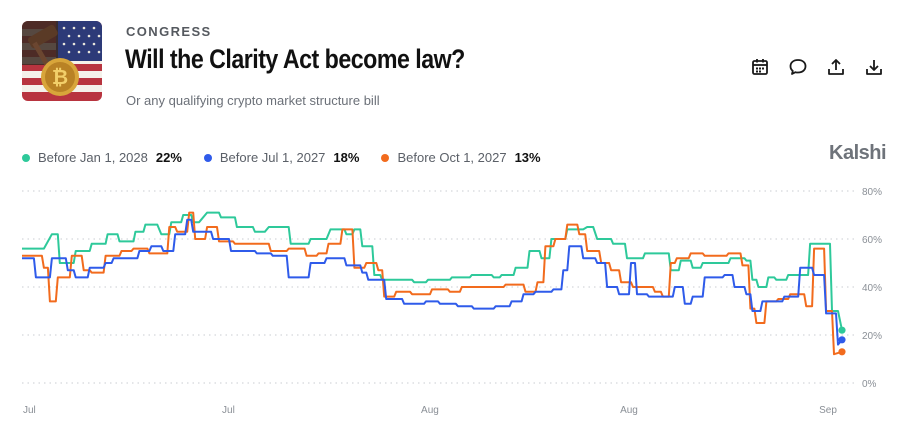 The width and height of the screenshot is (915, 429). What do you see at coordinates (872, 240) in the screenshot?
I see `y-tick-label: 60%` at bounding box center [872, 240].